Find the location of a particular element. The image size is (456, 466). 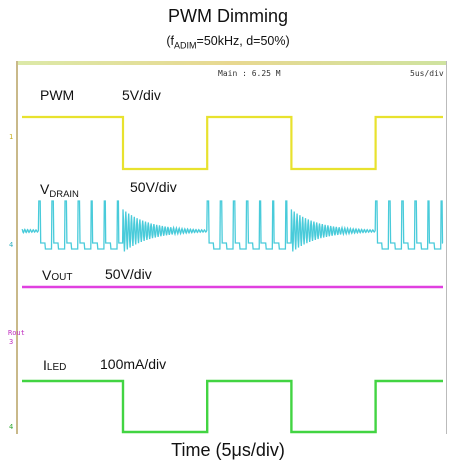

chart-title: PWM Dimming is located at coordinates (228, 16).